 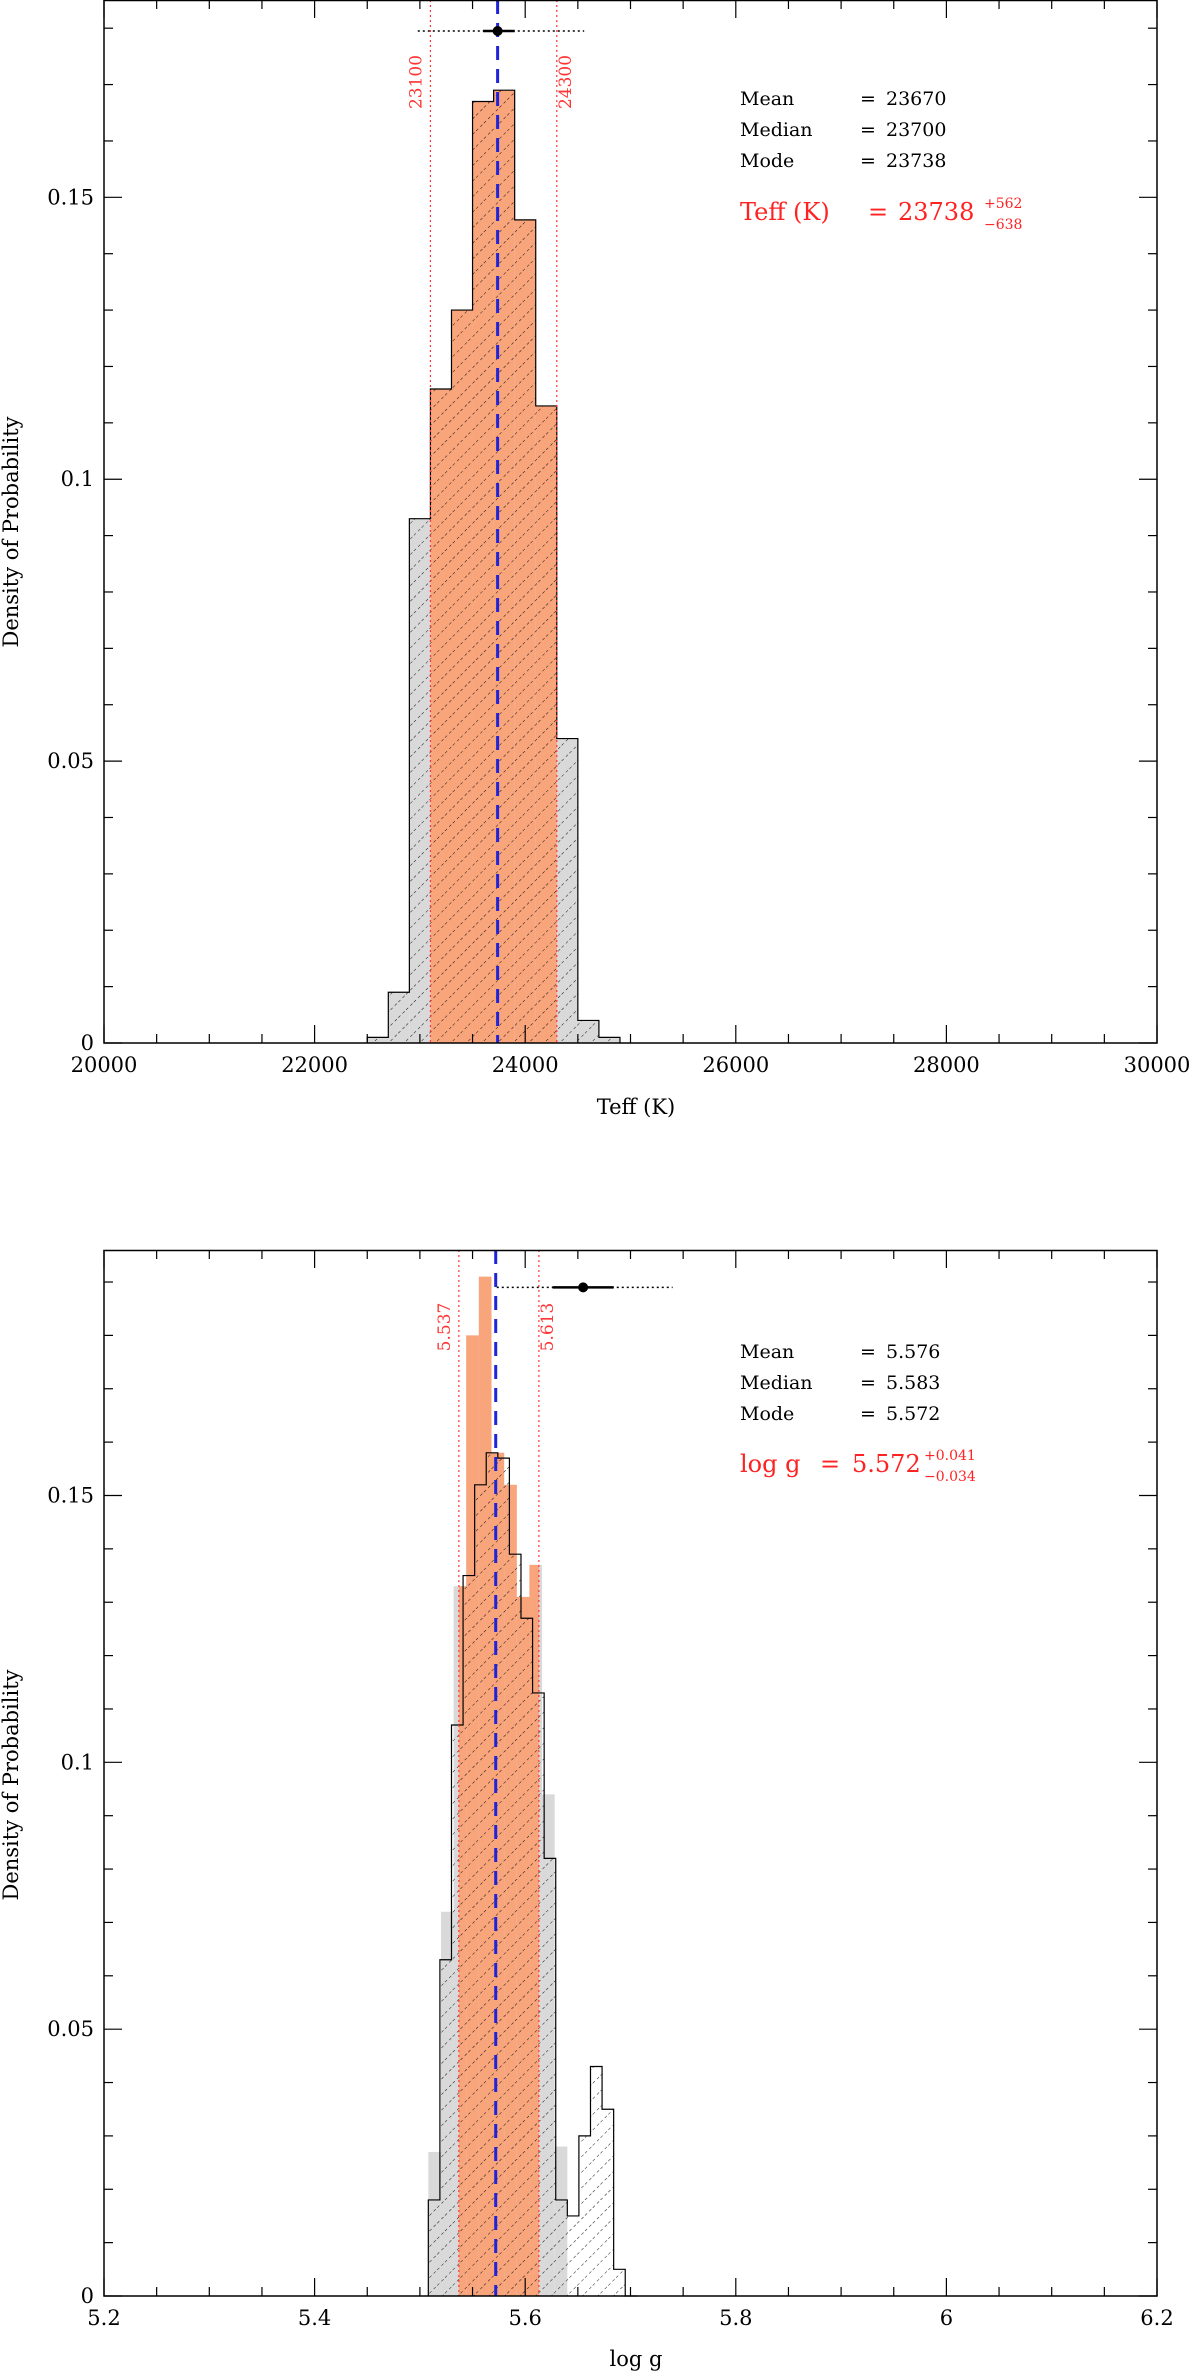 What do you see at coordinates (913, 1414) in the screenshot?
I see `logg-stat-mode-value: 5.572` at bounding box center [913, 1414].